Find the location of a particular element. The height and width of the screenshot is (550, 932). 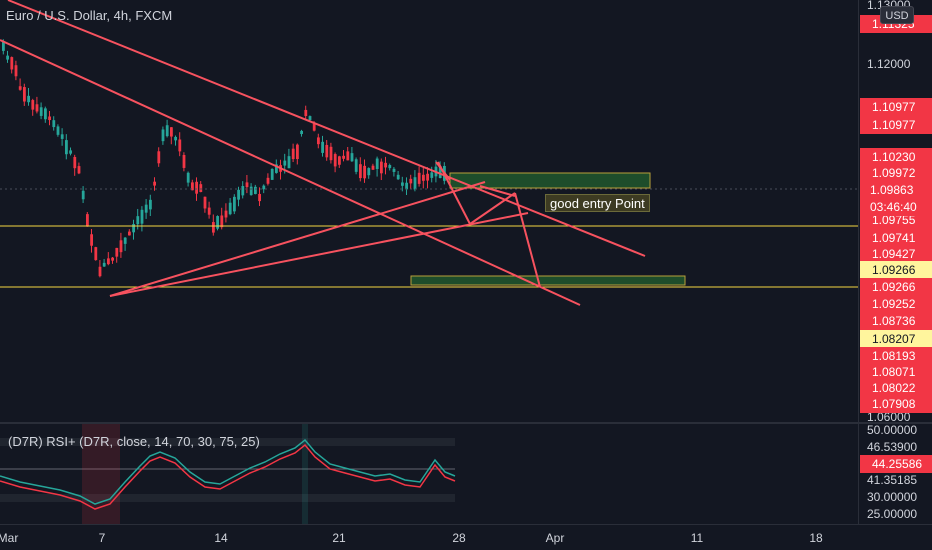

time-tick: 14 is located at coordinates (221, 538).